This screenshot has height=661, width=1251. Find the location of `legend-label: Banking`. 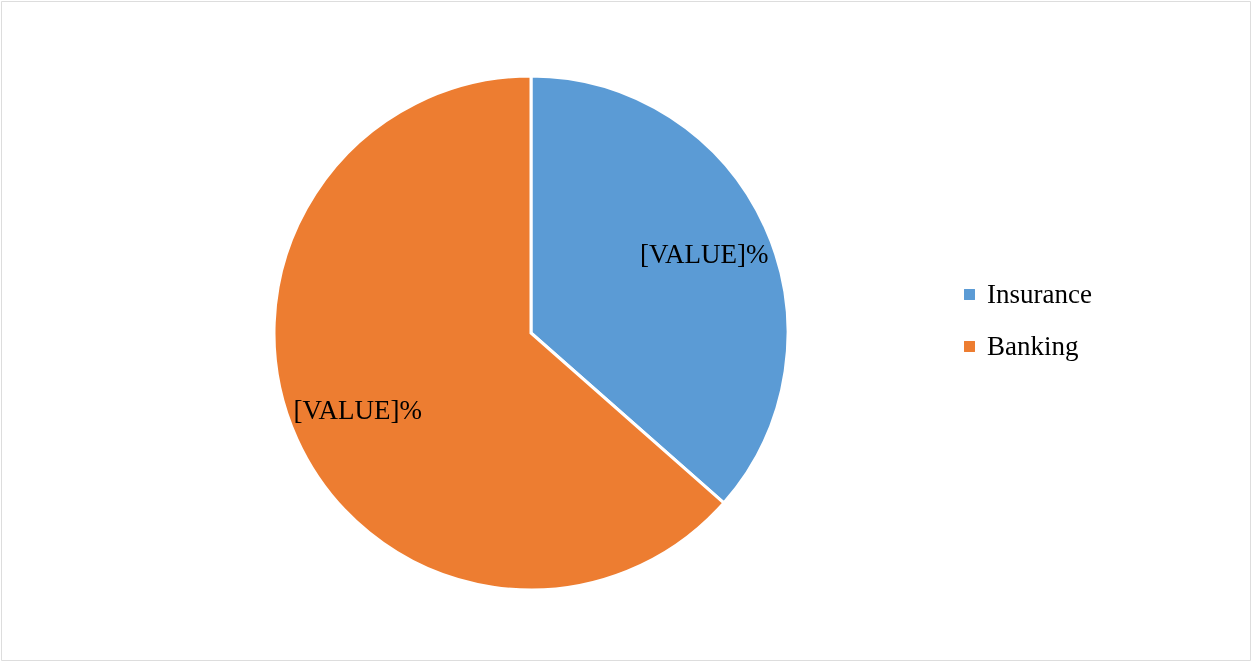

legend-label: Banking is located at coordinates (1033, 345).